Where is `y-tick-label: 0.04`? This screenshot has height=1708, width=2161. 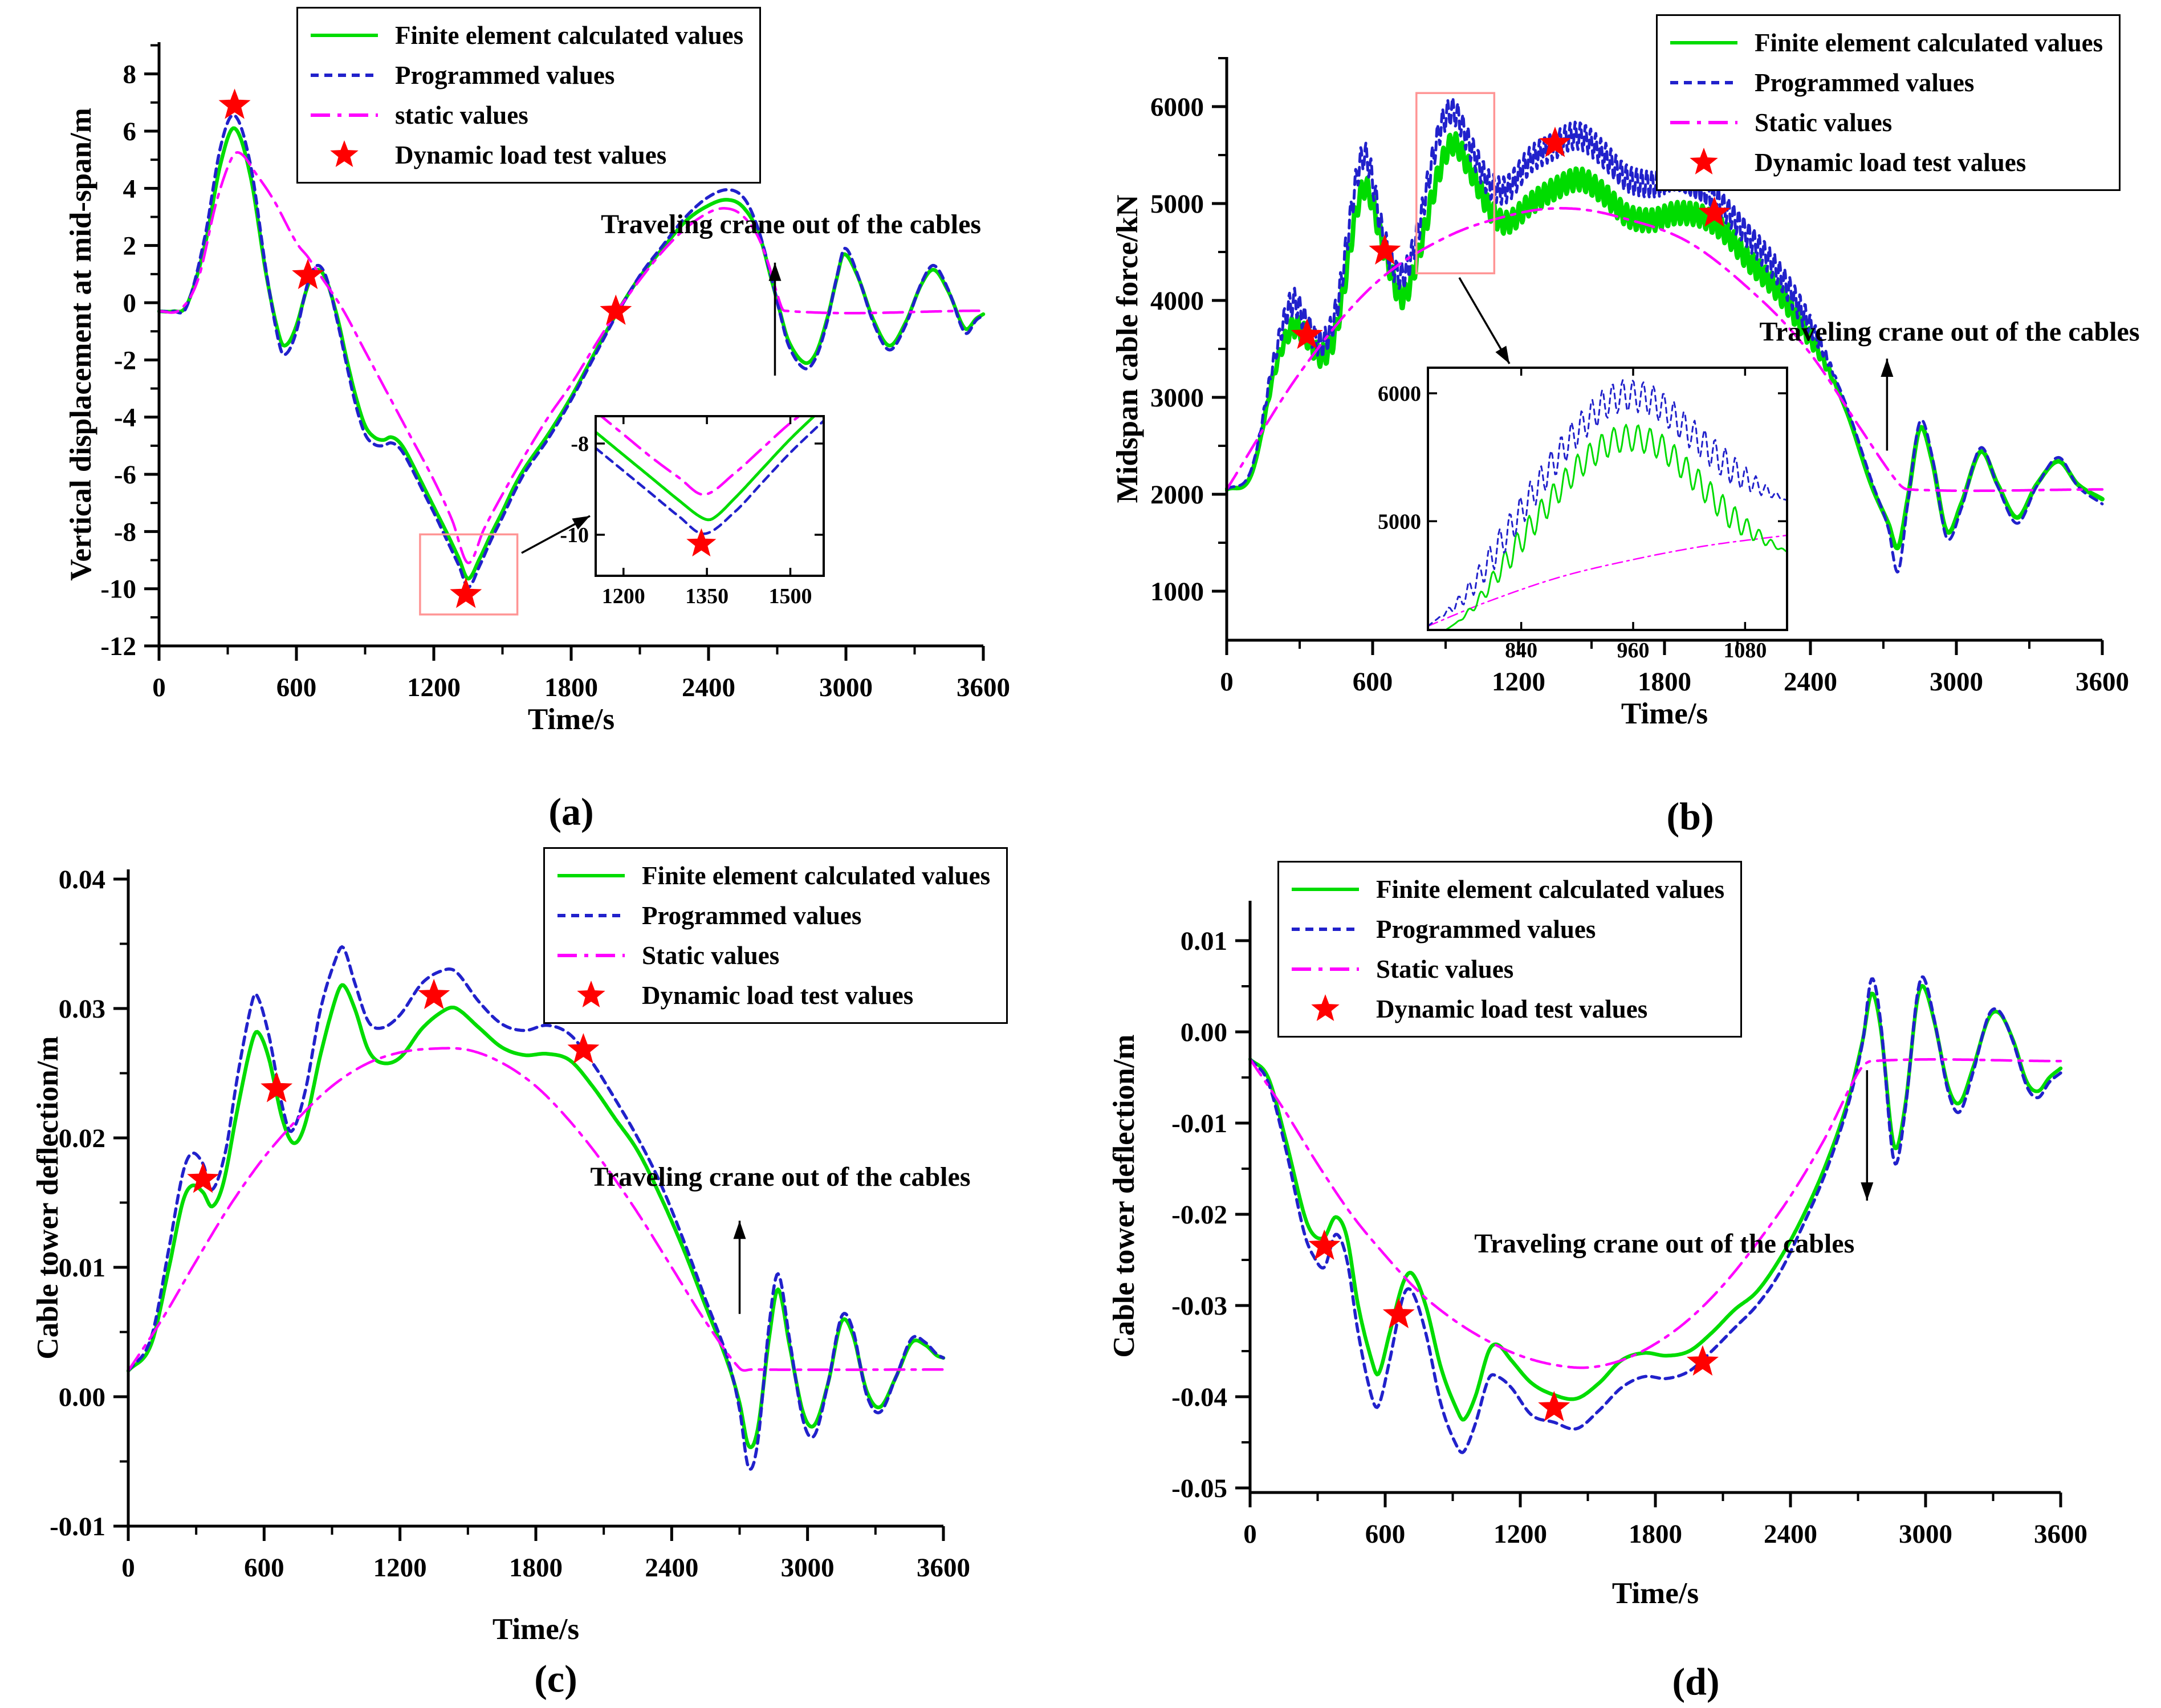 y-tick-label: 0.04 is located at coordinates (82, 879).